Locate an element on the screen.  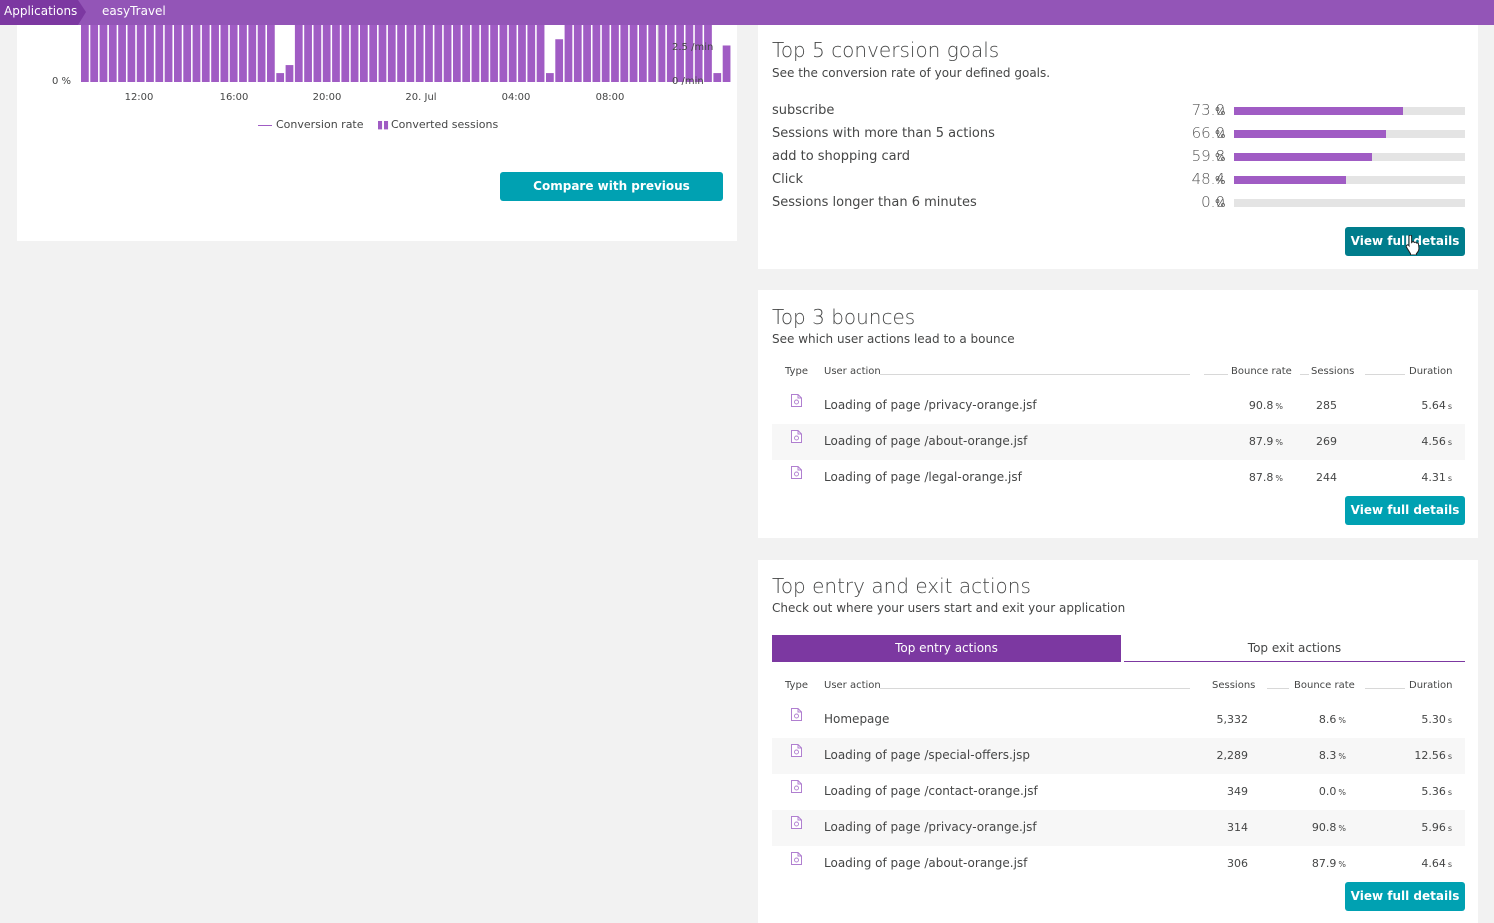
tab-top-entry-actions: Top entry actions is located at coordinates (946, 648).